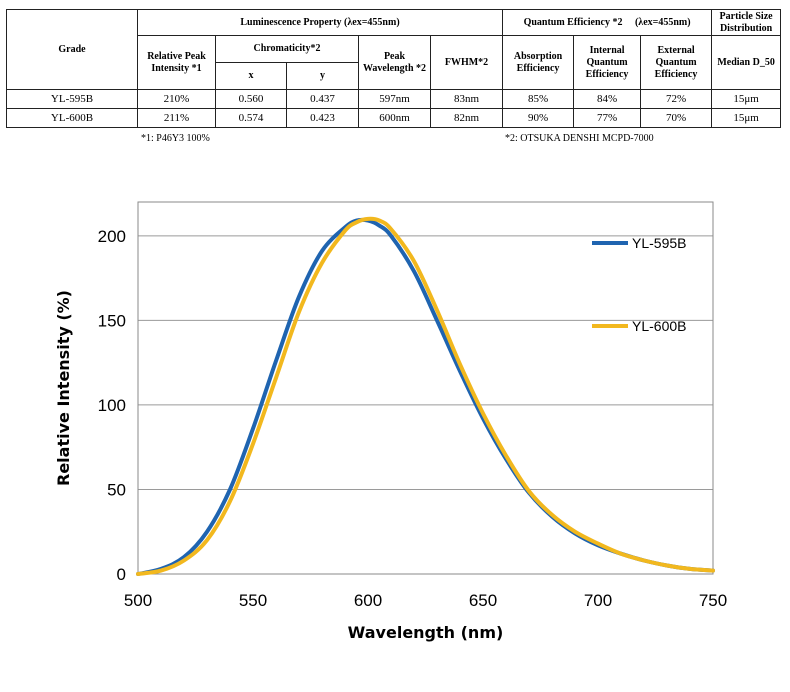 Image resolution: width=790 pixels, height=692 pixels. What do you see at coordinates (607, 62) in the screenshot?
I see `header-internal-qe: Internal Quantum Efficiency` at bounding box center [607, 62].